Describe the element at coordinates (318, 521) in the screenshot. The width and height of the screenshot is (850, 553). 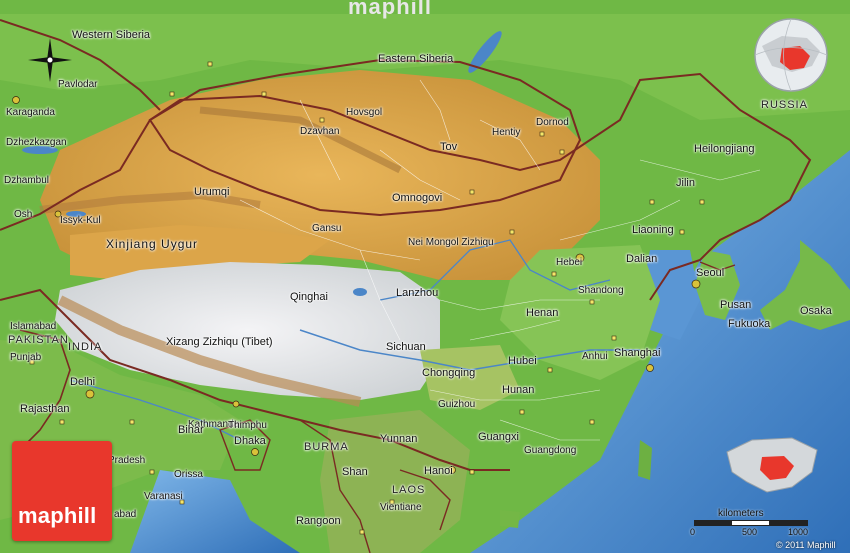
I see `map-label: Rangoon` at that location.